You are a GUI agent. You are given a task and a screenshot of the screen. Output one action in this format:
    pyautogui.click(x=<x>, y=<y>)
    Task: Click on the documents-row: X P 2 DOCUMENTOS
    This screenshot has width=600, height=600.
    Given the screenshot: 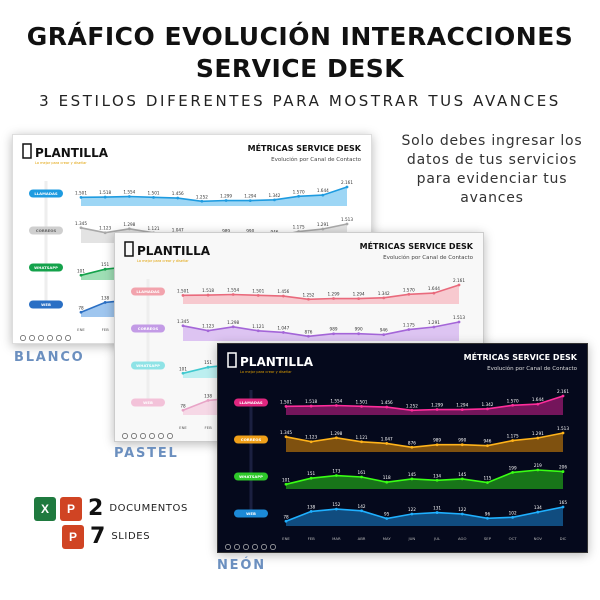 What is the action you would take?
    pyautogui.click(x=111, y=508)
    